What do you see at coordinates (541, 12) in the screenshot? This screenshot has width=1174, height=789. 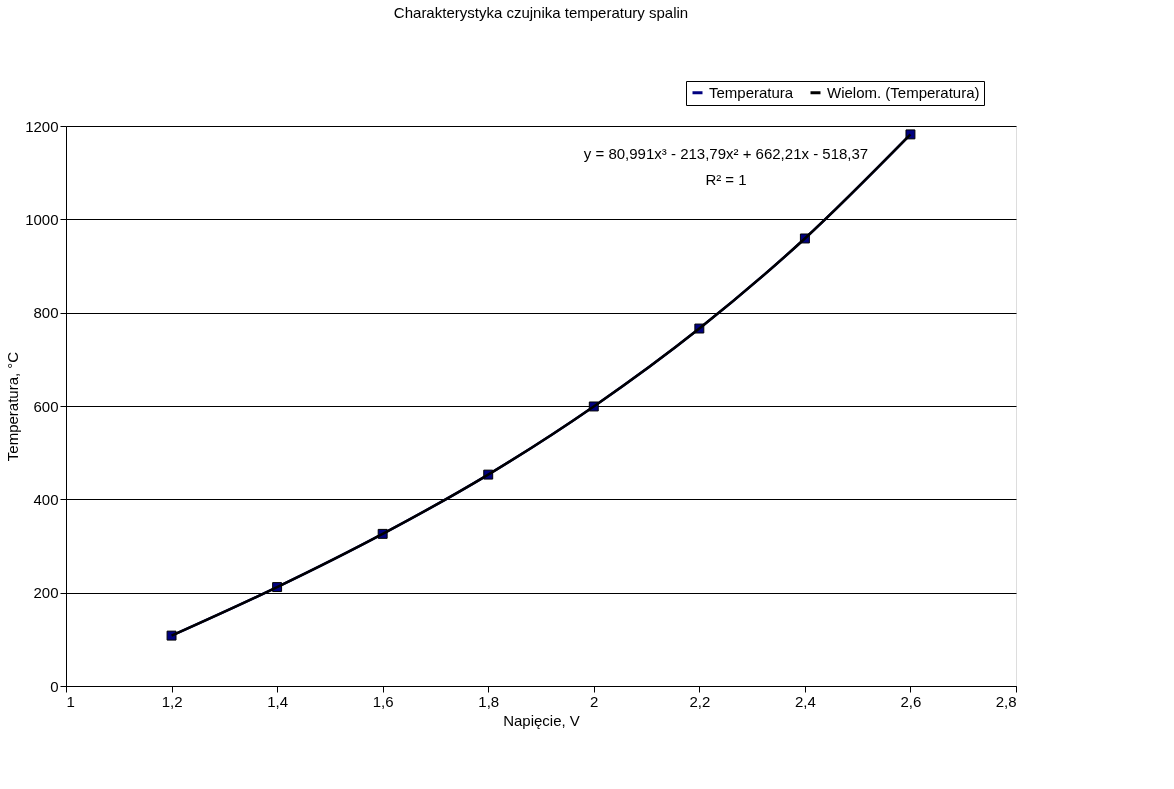 I see `chart-title: Charakterystyka czujnika temperatury spalin` at bounding box center [541, 12].